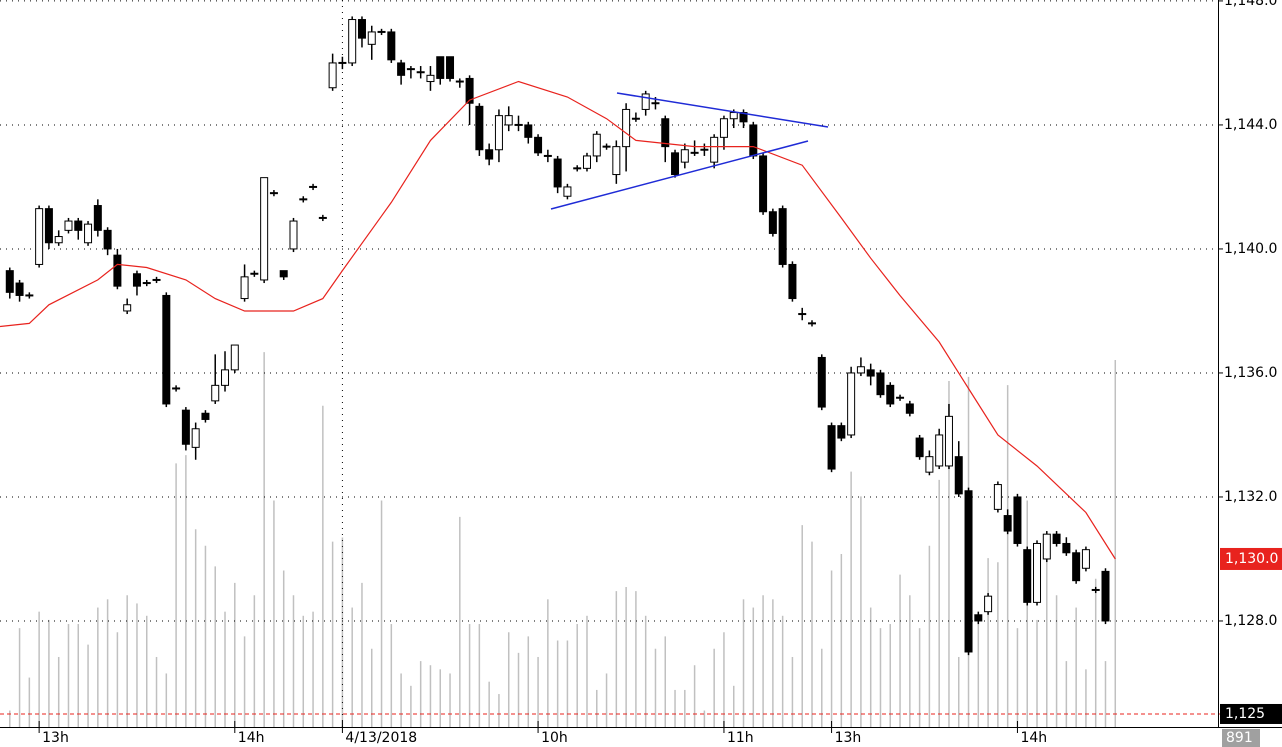  I want to click on last-price-tag, so click(1251, 558).